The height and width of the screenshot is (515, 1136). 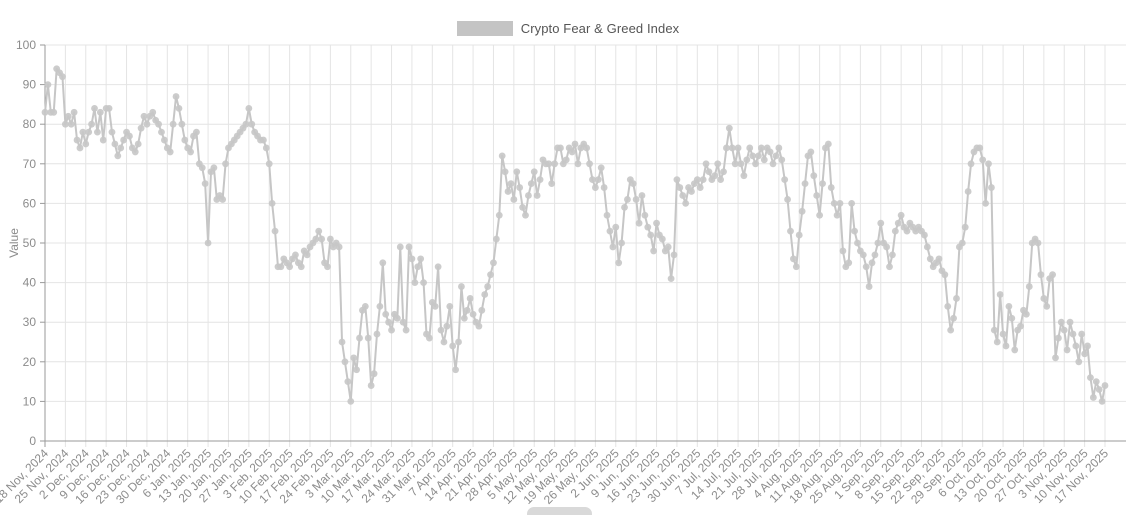 What do you see at coordinates (568, 28) in the screenshot?
I see `legend: Crypto Fear & Greed Index` at bounding box center [568, 28].